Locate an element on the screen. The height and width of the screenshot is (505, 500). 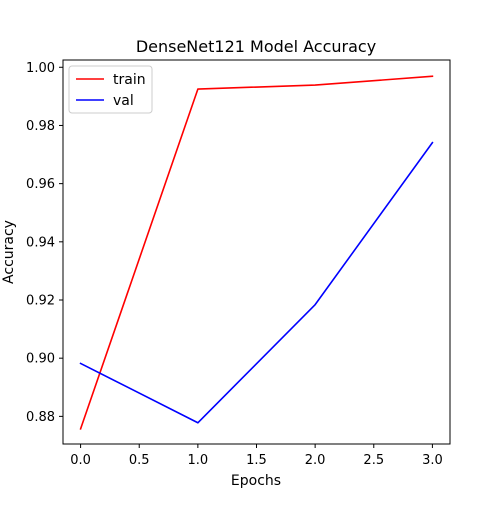
x-tick-label: 3.0 is located at coordinates (432, 460).